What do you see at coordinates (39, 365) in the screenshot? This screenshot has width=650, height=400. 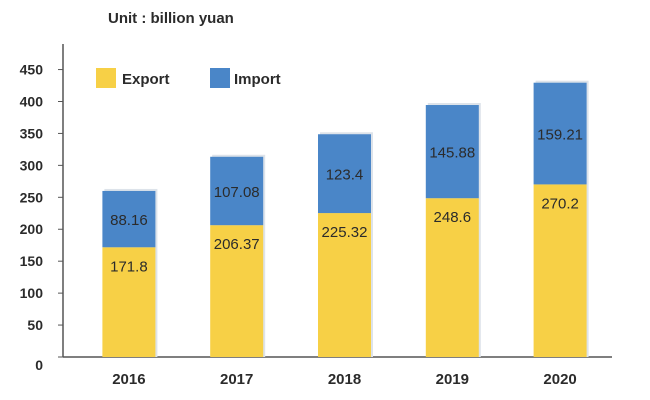 I see `y-tick-label-0: 0` at bounding box center [39, 365].